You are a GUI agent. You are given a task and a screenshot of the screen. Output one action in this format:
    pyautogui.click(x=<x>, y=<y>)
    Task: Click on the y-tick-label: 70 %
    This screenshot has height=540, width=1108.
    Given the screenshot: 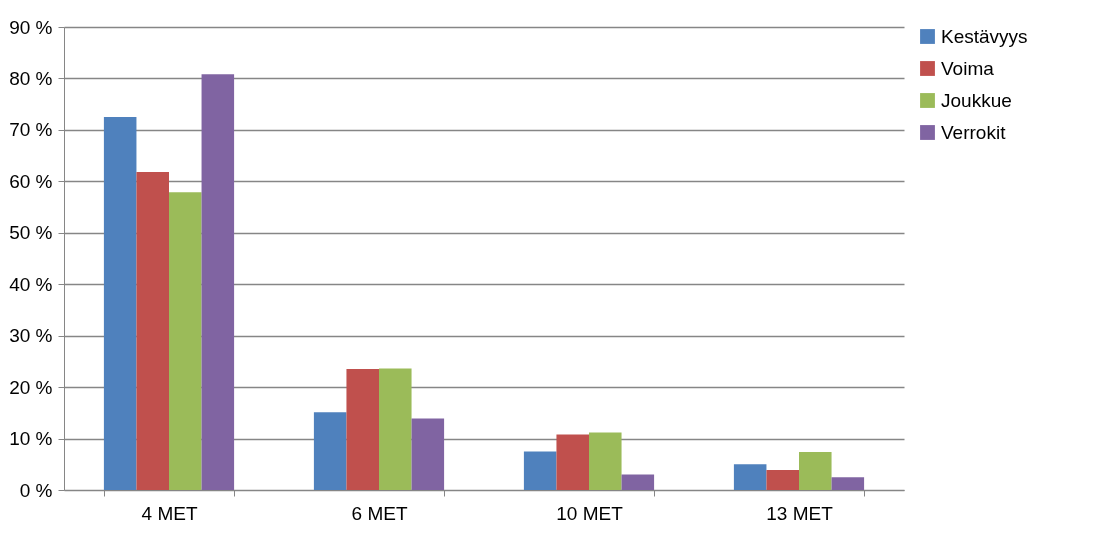 What is the action you would take?
    pyautogui.click(x=31, y=130)
    